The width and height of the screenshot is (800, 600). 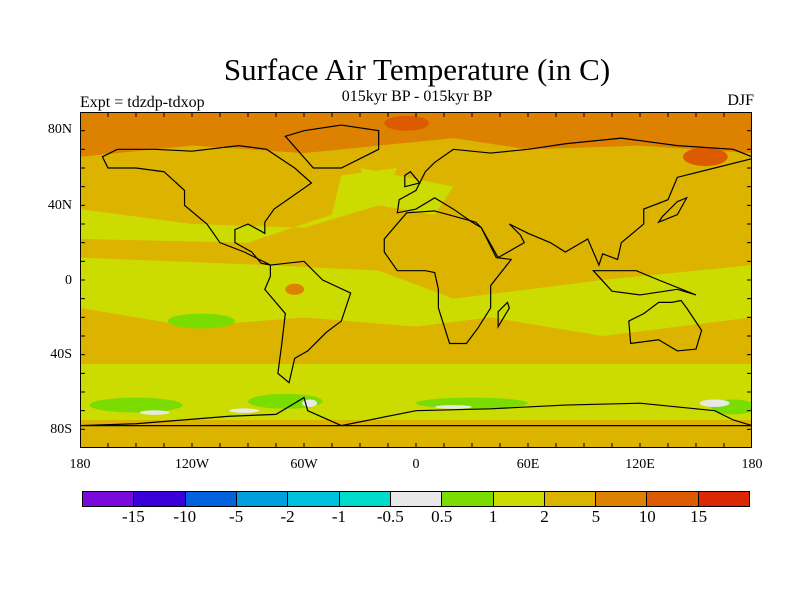 I want to click on lon-label: 60E, so click(x=528, y=464).